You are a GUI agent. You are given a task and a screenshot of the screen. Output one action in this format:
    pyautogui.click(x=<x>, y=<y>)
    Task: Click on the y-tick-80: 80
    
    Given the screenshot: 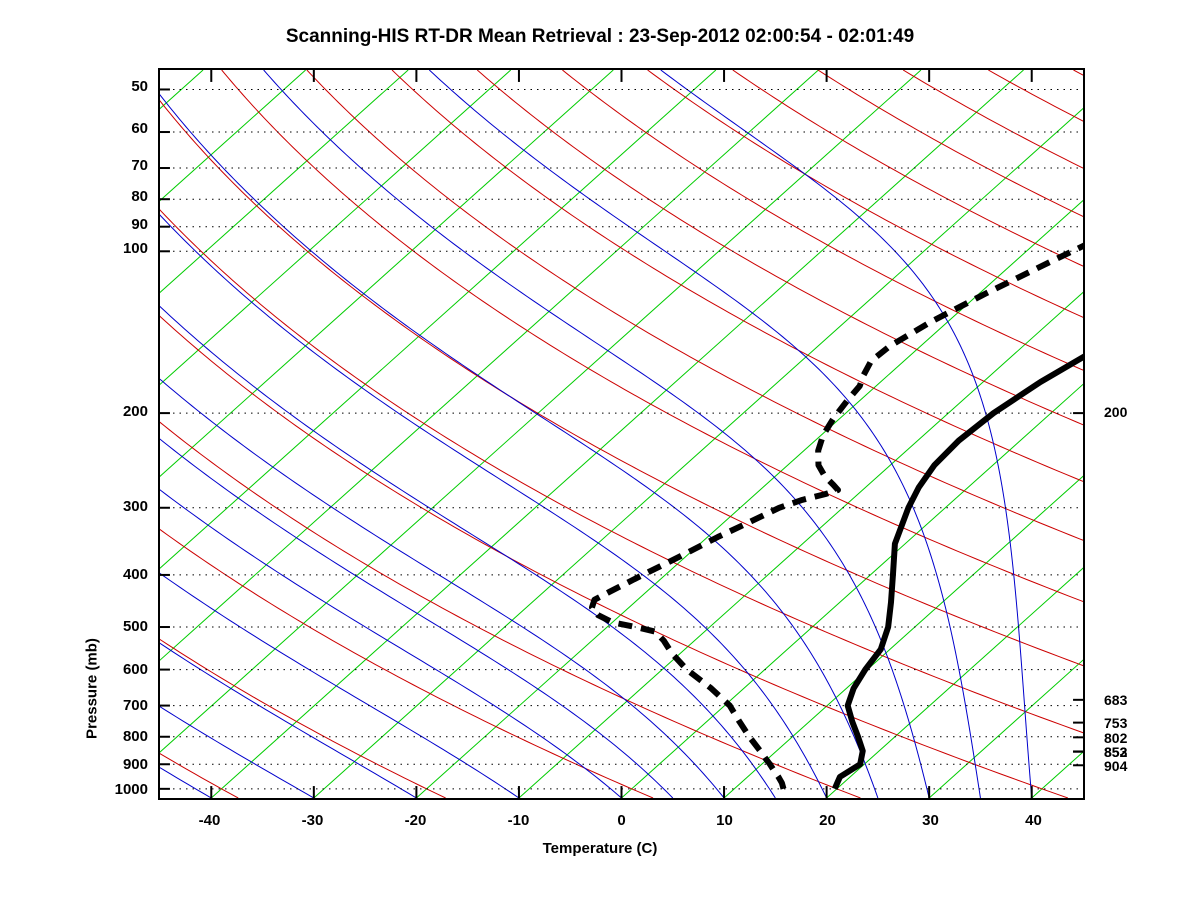 What is the action you would take?
    pyautogui.click(x=139, y=196)
    